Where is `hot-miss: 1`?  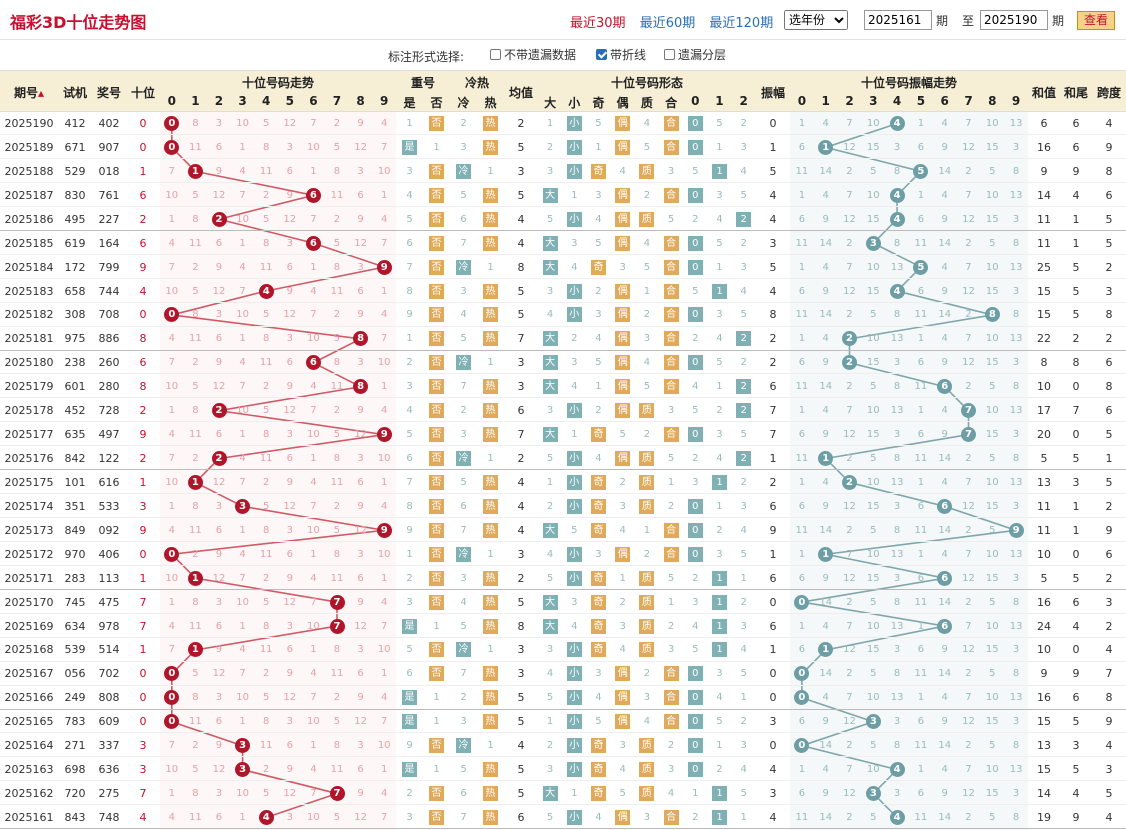
hot-miss: 1 is located at coordinates (490, 171).